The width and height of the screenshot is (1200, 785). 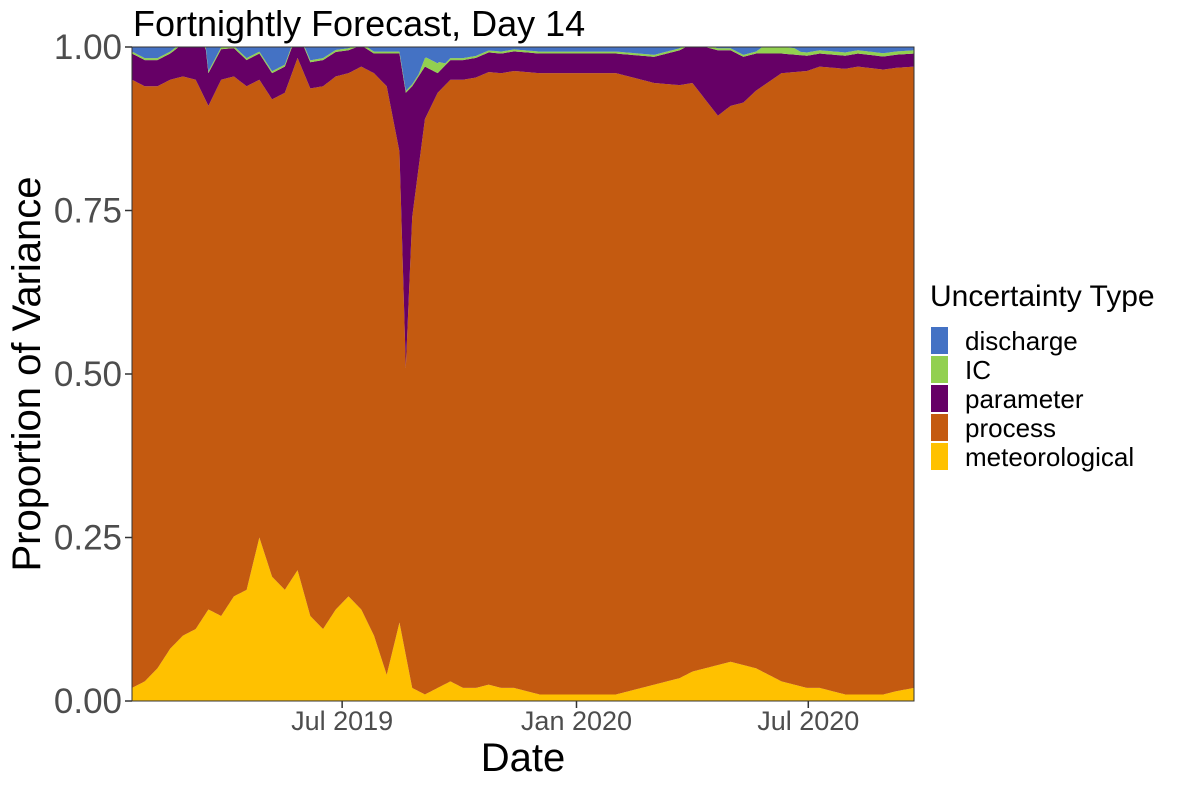 I want to click on y-axis-title: Proportion of Variance, so click(x=27, y=373).